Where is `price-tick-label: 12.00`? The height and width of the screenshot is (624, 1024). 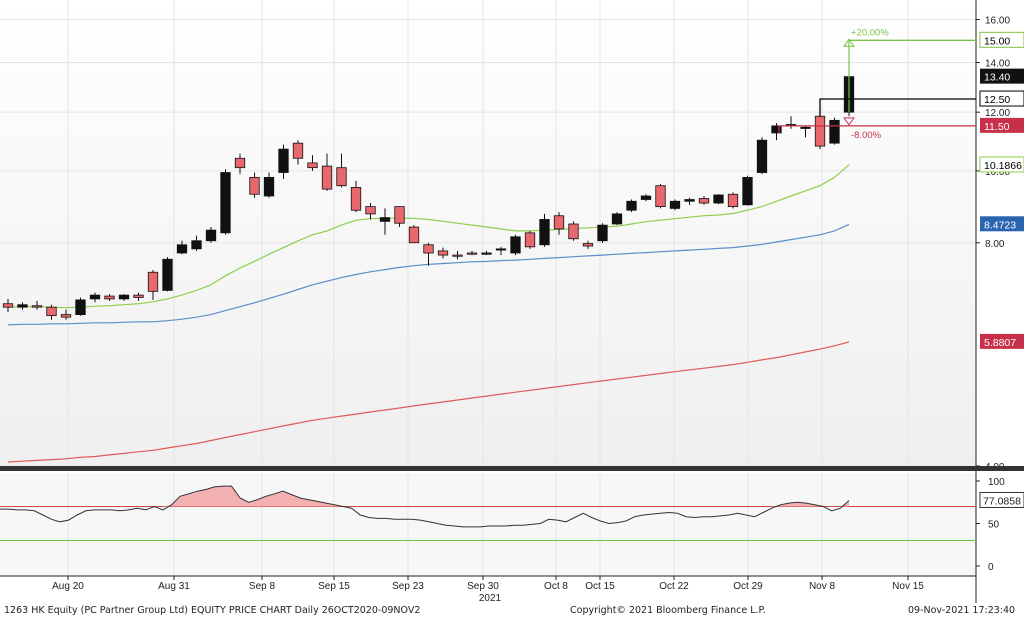 price-tick-label: 12.00 is located at coordinates (997, 113).